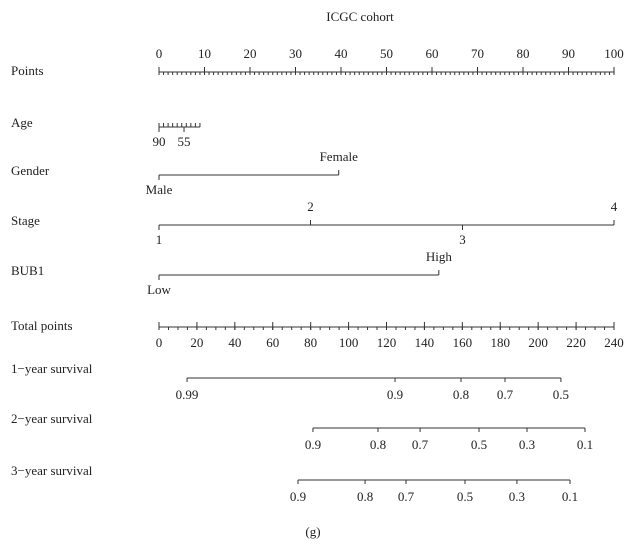 This screenshot has height=545, width=625. What do you see at coordinates (477, 53) in the screenshot?
I see `tick-label: 70` at bounding box center [477, 53].